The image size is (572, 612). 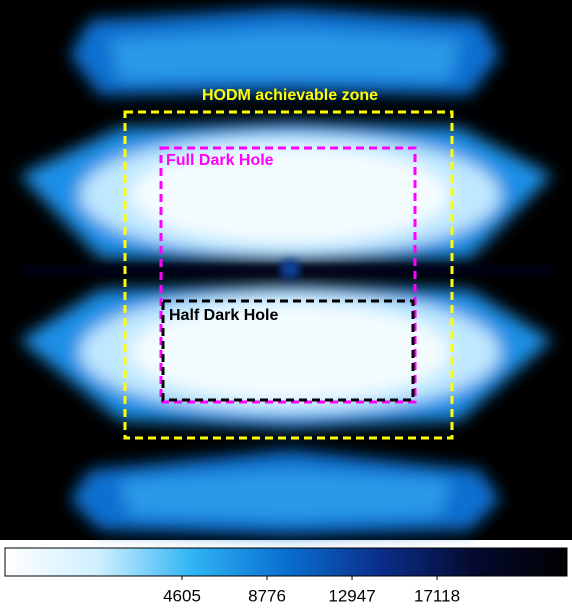 I want to click on colorbar, so click(x=286, y=562).